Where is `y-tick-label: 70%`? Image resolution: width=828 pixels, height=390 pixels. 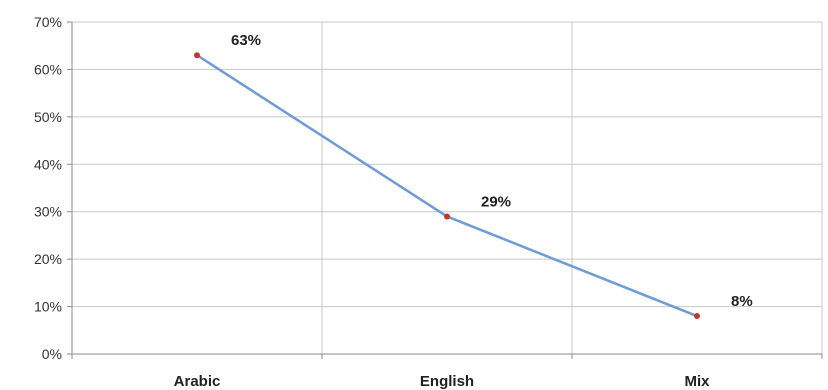
y-tick-label: 70% is located at coordinates (48, 22).